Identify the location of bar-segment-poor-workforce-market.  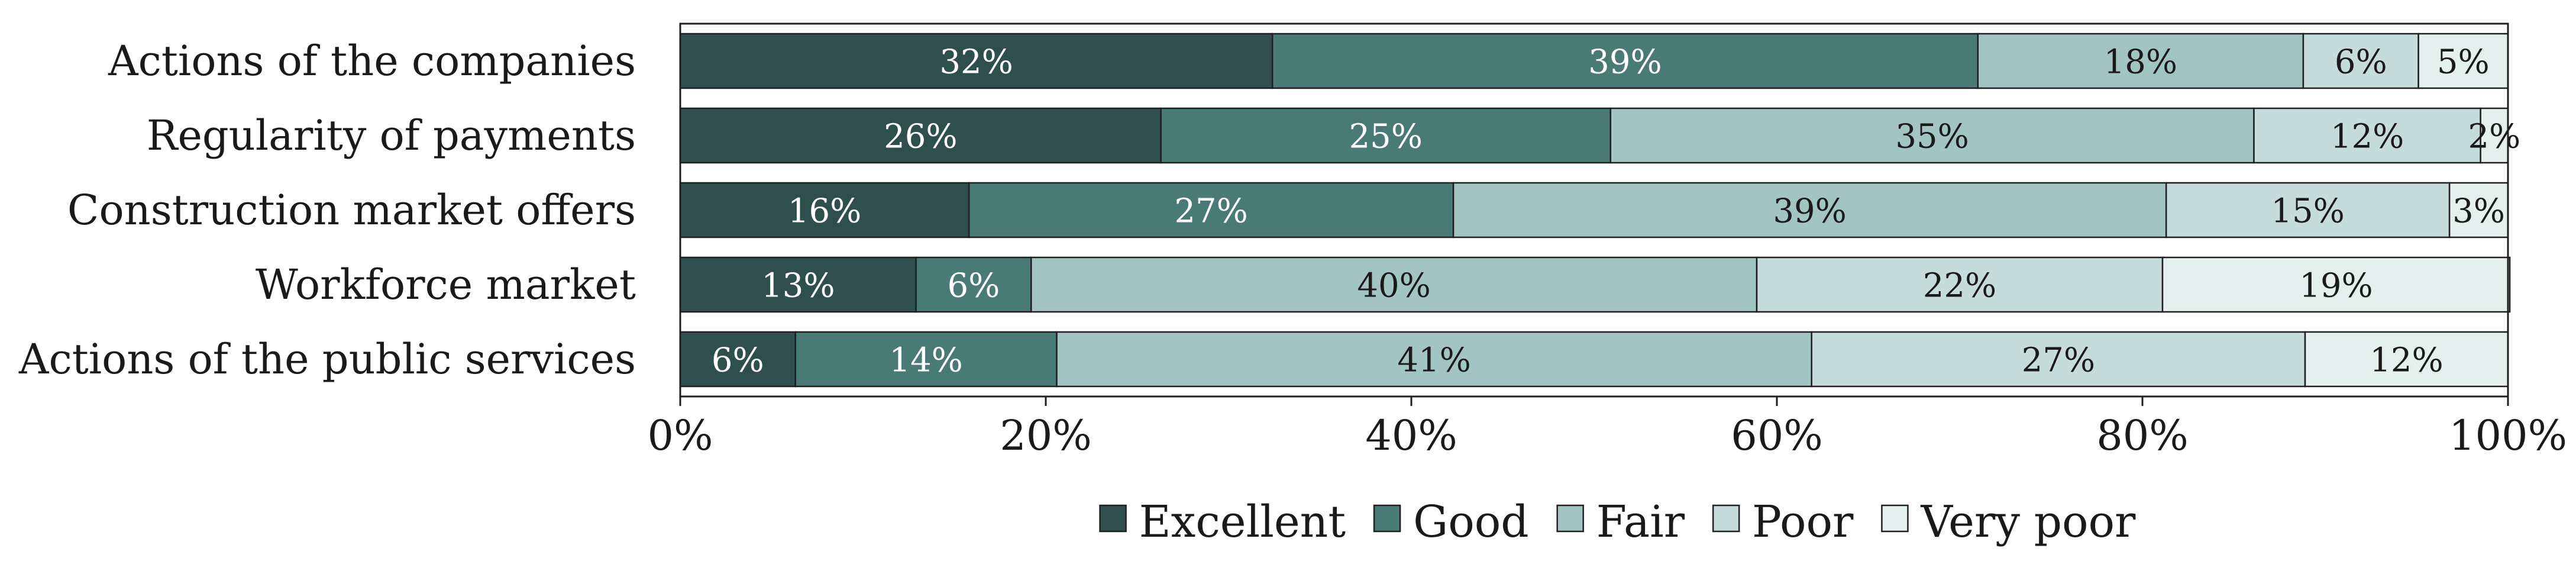
(1960, 285).